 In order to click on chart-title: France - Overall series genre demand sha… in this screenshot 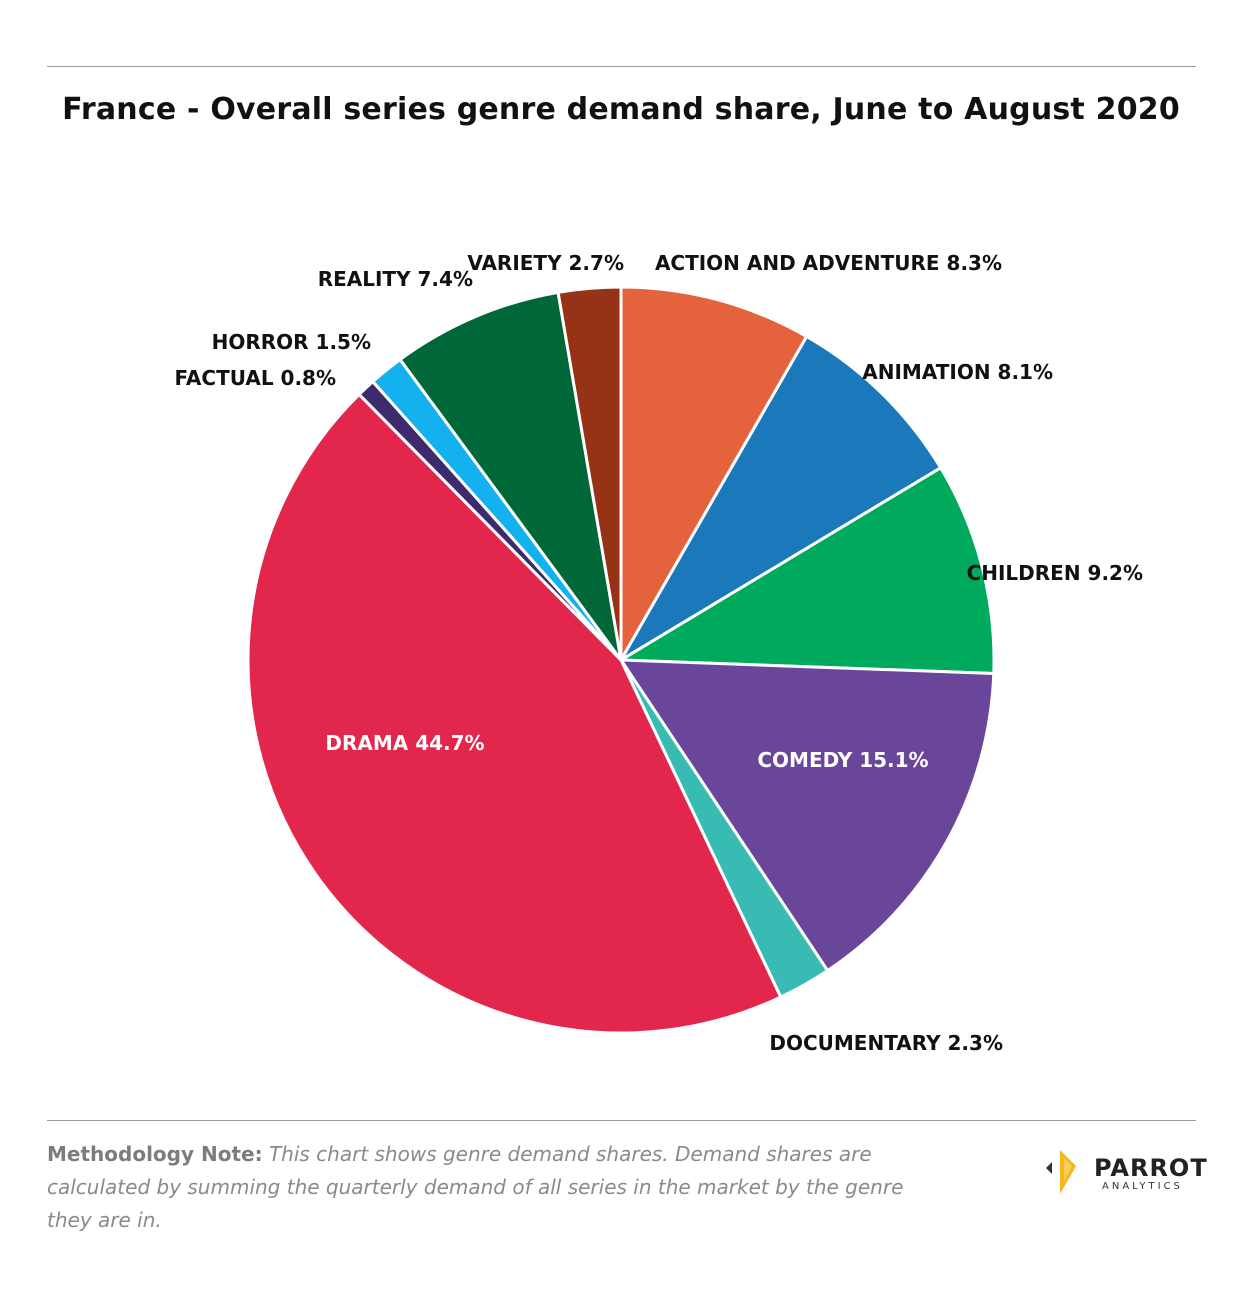, I will do `click(621, 109)`.